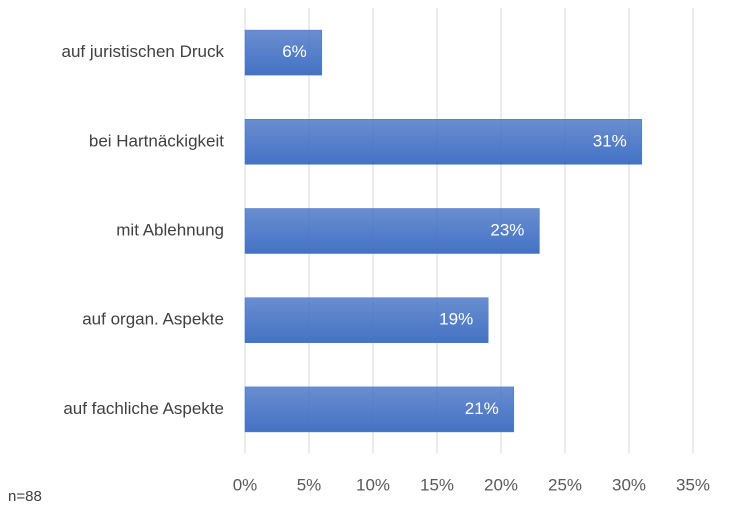 The image size is (733, 506). What do you see at coordinates (245, 484) in the screenshot?
I see `x-tick-label: 0%` at bounding box center [245, 484].